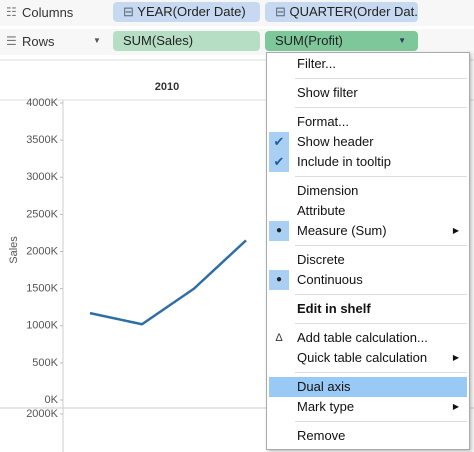 The height and width of the screenshot is (452, 474). What do you see at coordinates (327, 92) in the screenshot?
I see `menu-label: Show filter` at bounding box center [327, 92].